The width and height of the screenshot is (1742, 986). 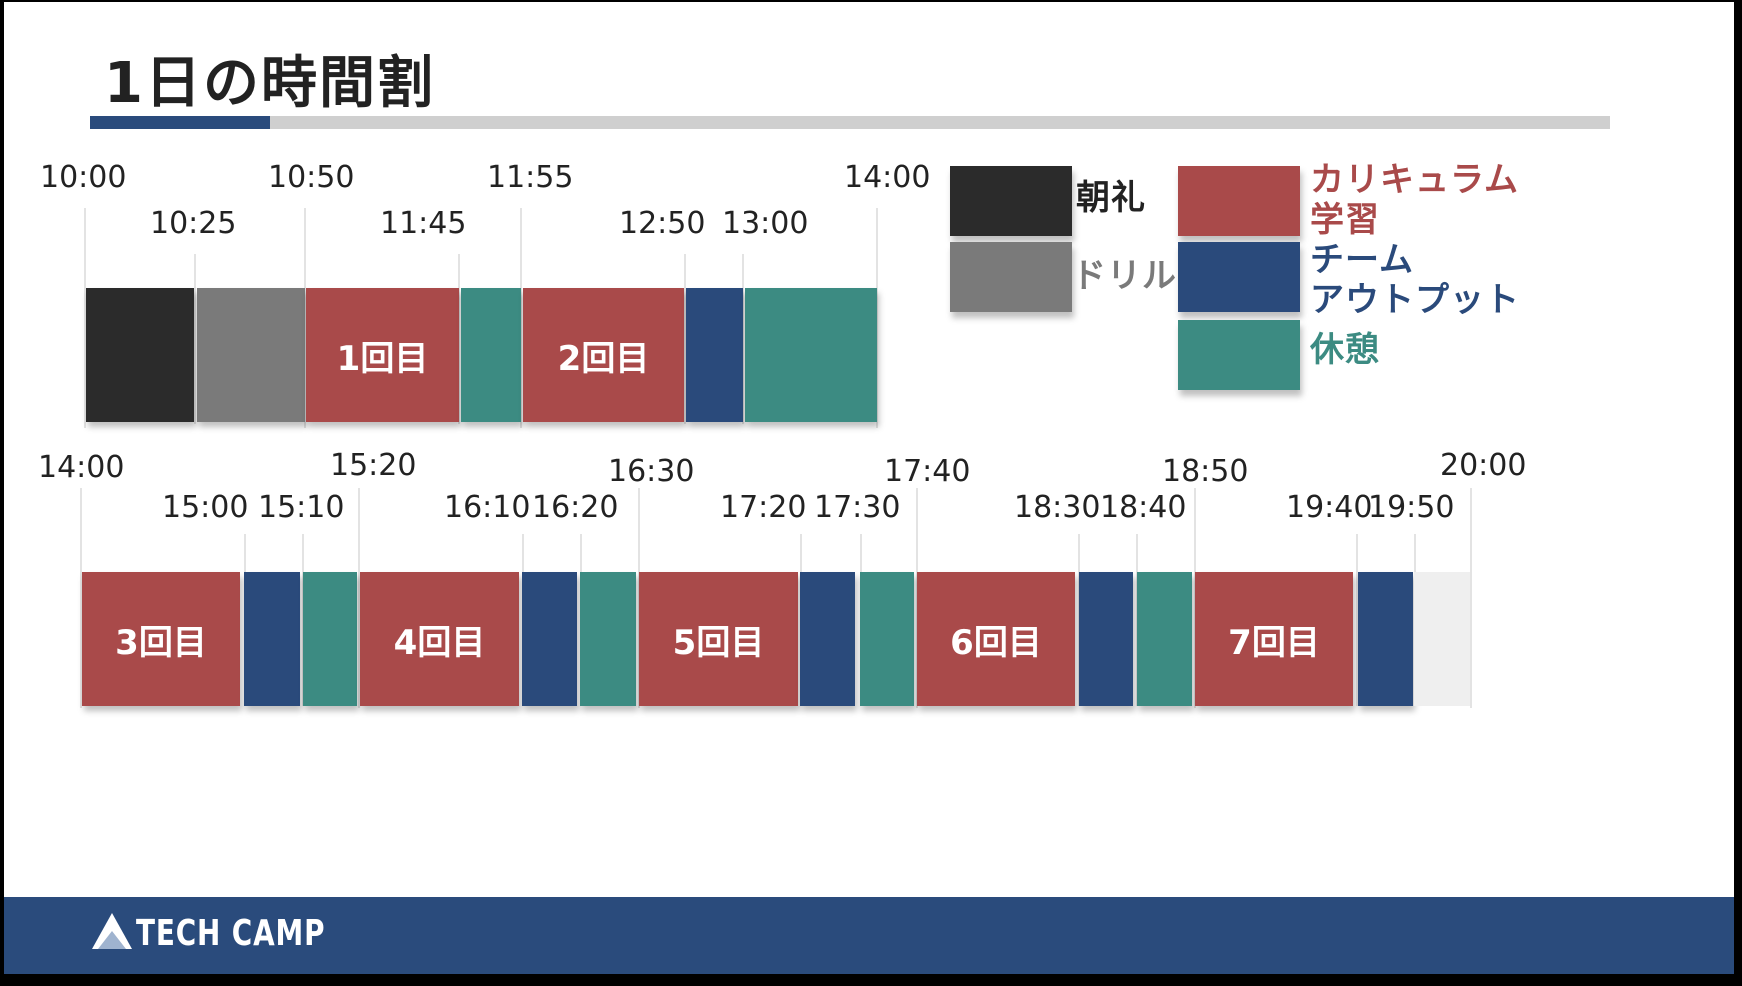 I want to click on time-label: 19:40, so click(x=1329, y=507).